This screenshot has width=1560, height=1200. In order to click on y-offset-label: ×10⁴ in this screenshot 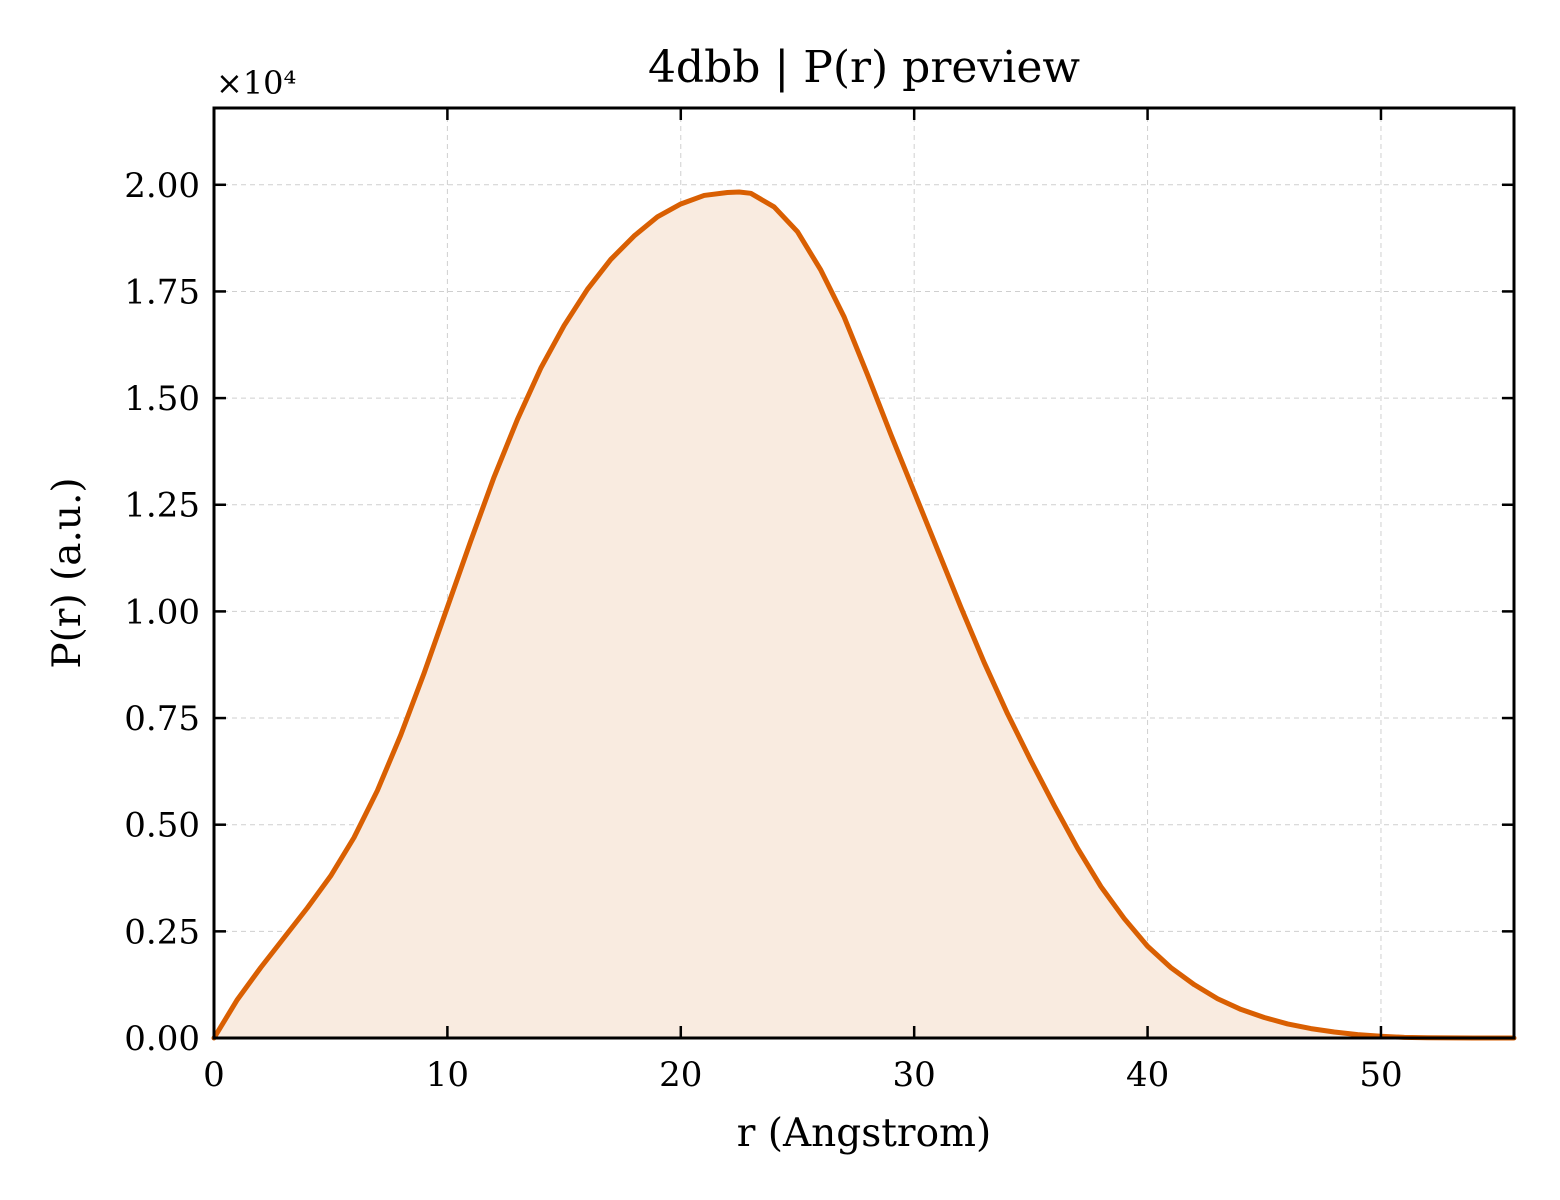, I will do `click(256, 83)`.